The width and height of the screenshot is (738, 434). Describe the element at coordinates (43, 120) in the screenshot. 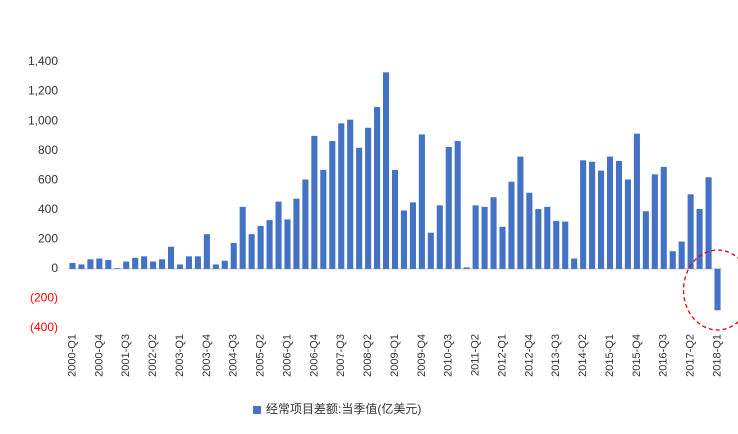

I see `y-tick-label: 1,000` at that location.